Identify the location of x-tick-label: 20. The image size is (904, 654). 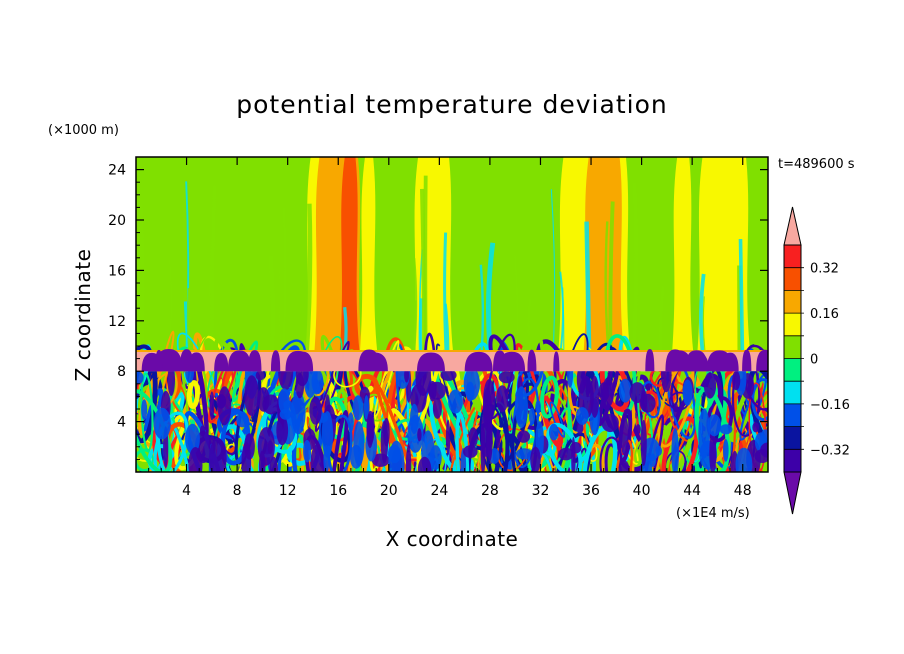
(389, 491).